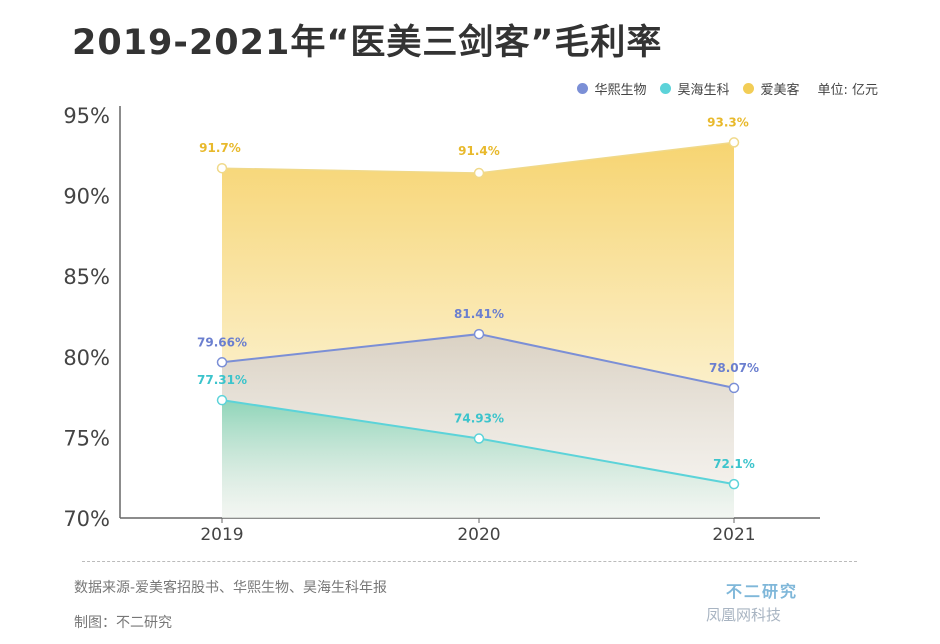 The height and width of the screenshot is (644, 940). What do you see at coordinates (780, 90) in the screenshot?
I see `legend-label-aimeike: 爱美客` at bounding box center [780, 90].